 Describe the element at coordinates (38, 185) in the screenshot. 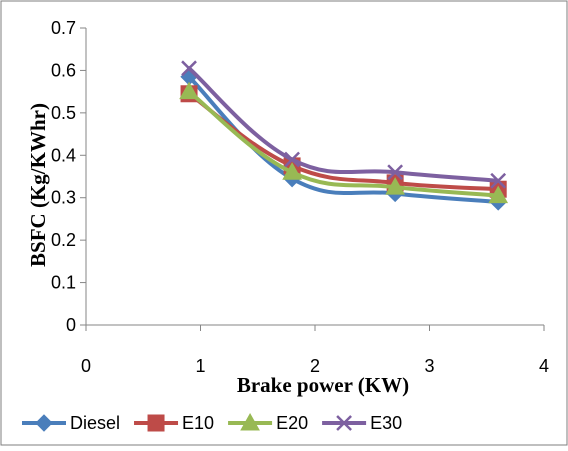

I see `y-axis-title: BSFC (Kg/KWhr)` at that location.